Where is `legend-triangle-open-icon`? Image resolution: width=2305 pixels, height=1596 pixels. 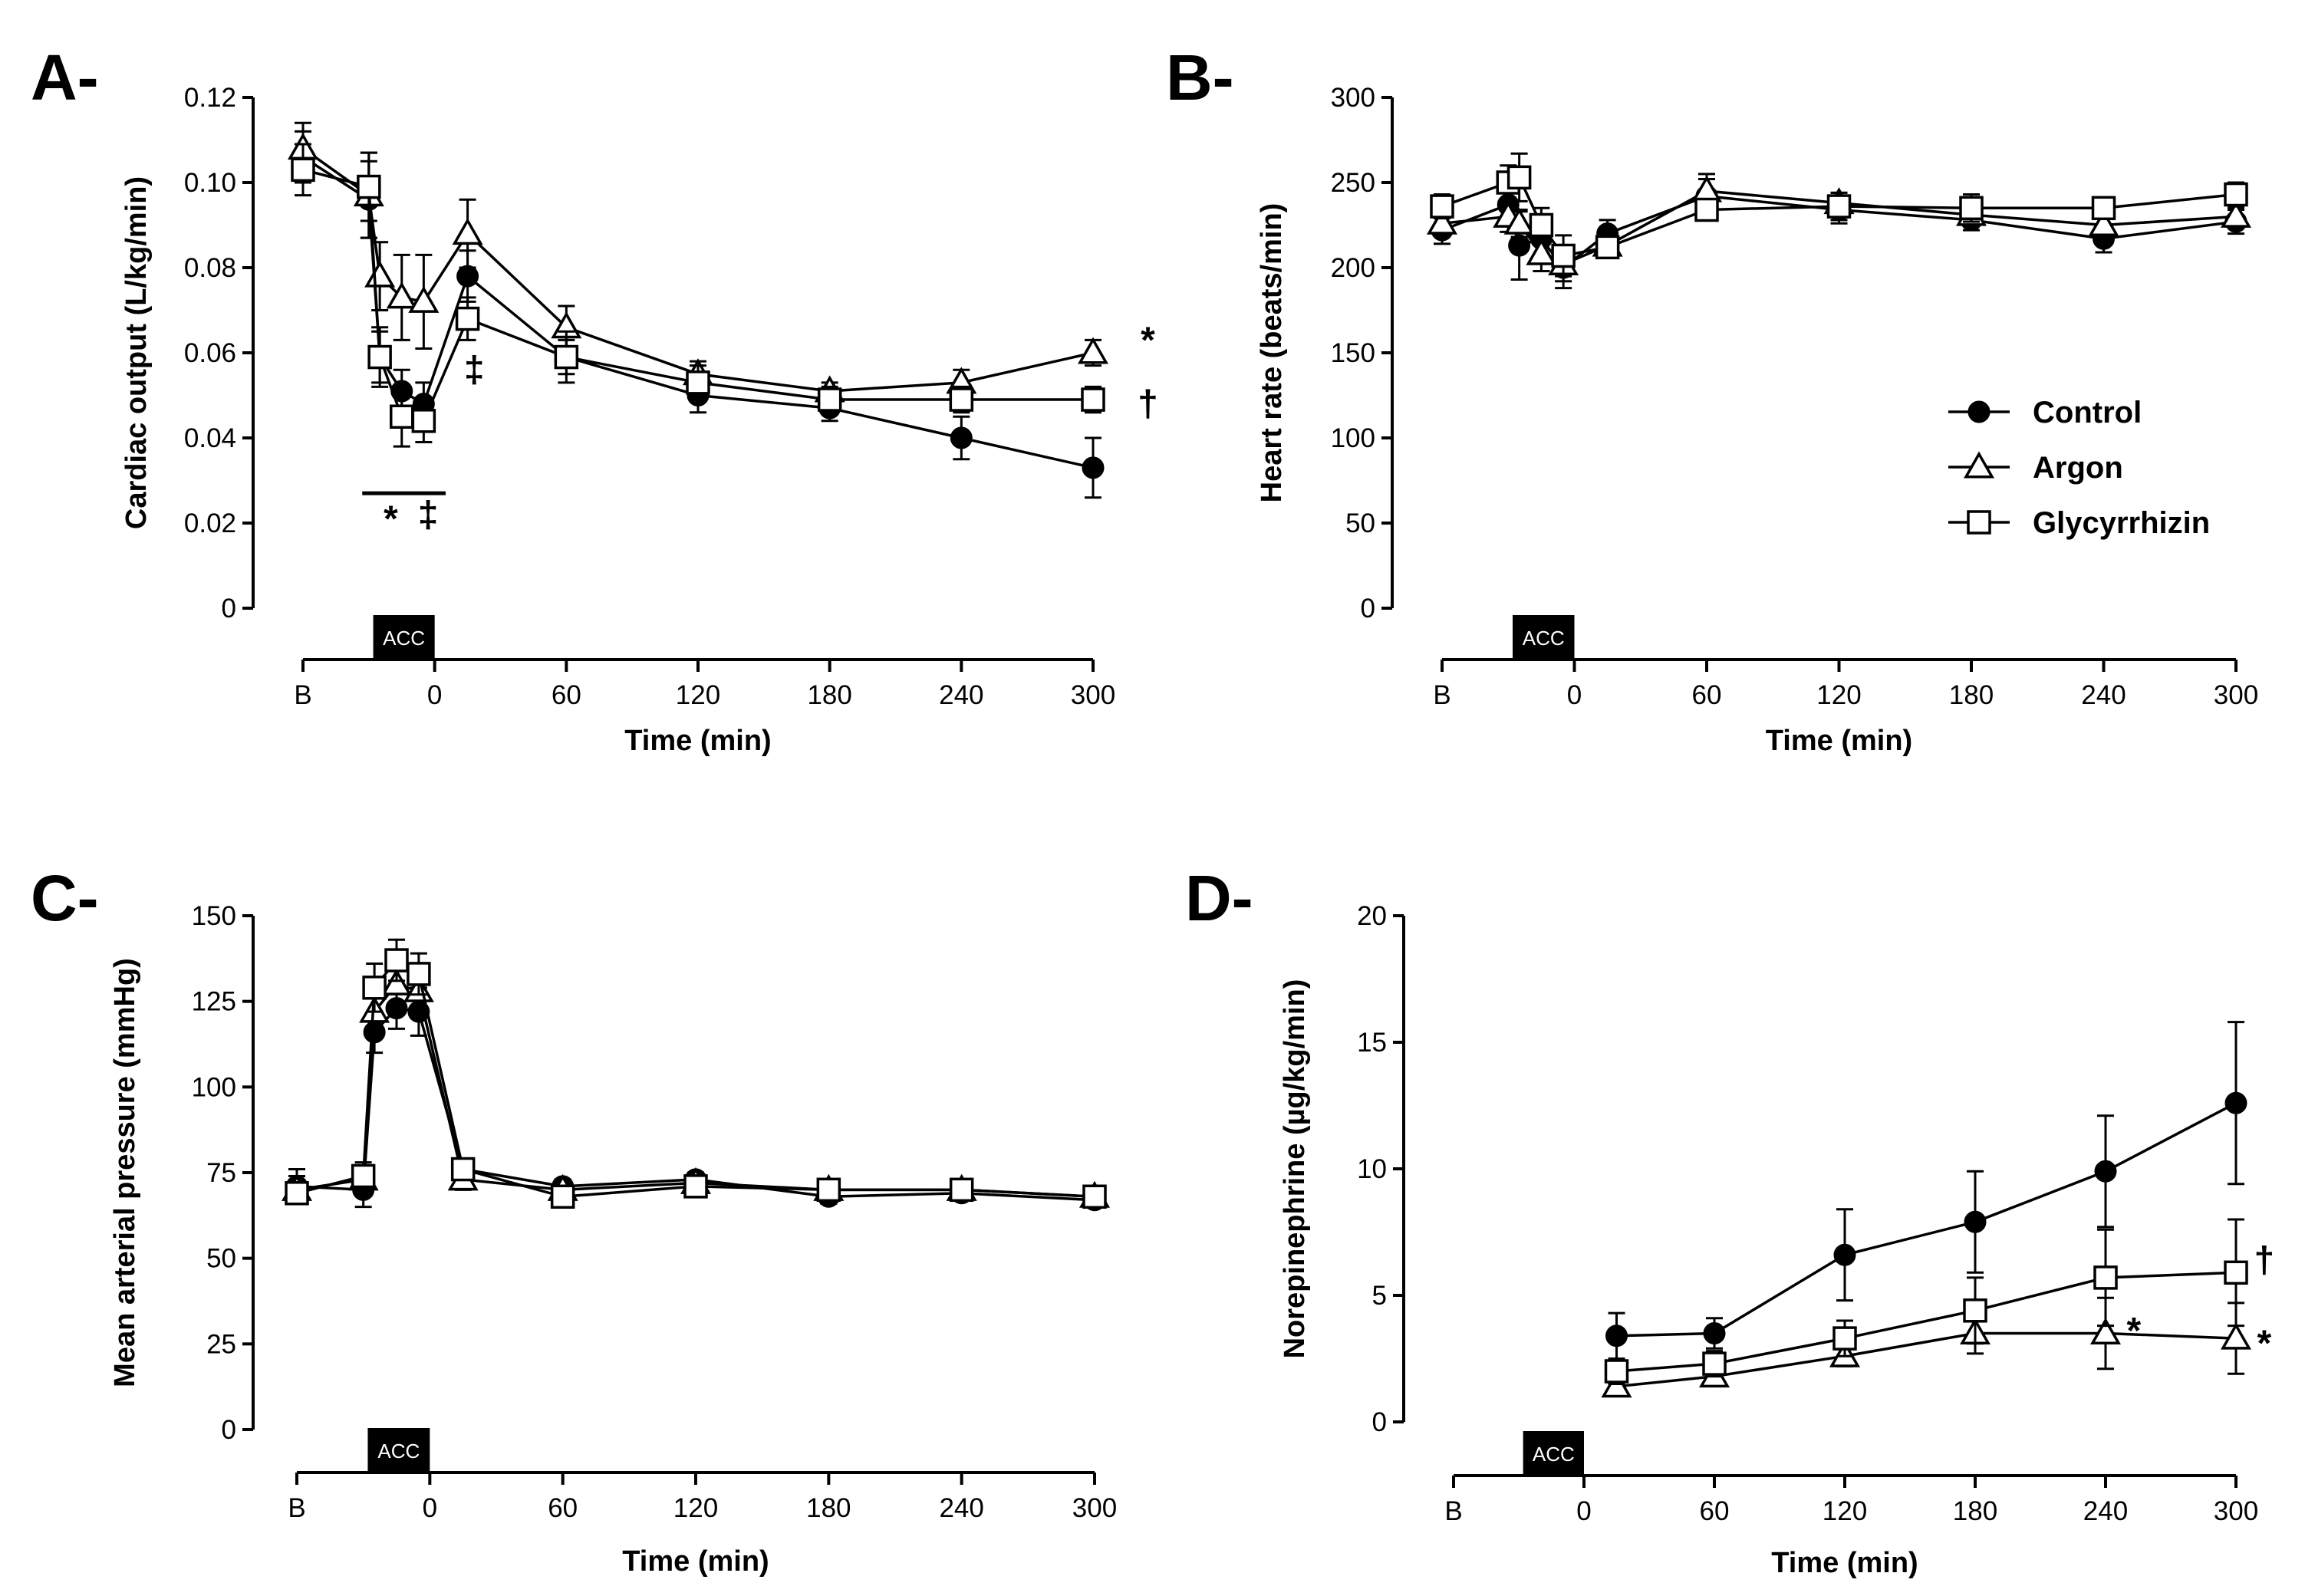
legend-triangle-open-icon is located at coordinates (1979, 465).